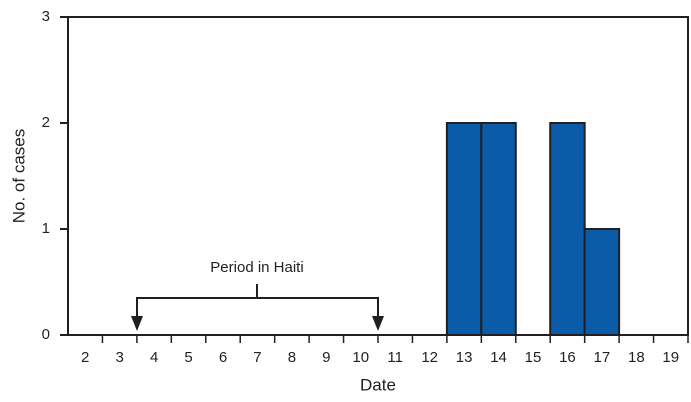 This screenshot has width=691, height=402. I want to click on x-tick-label: 8, so click(292, 357).